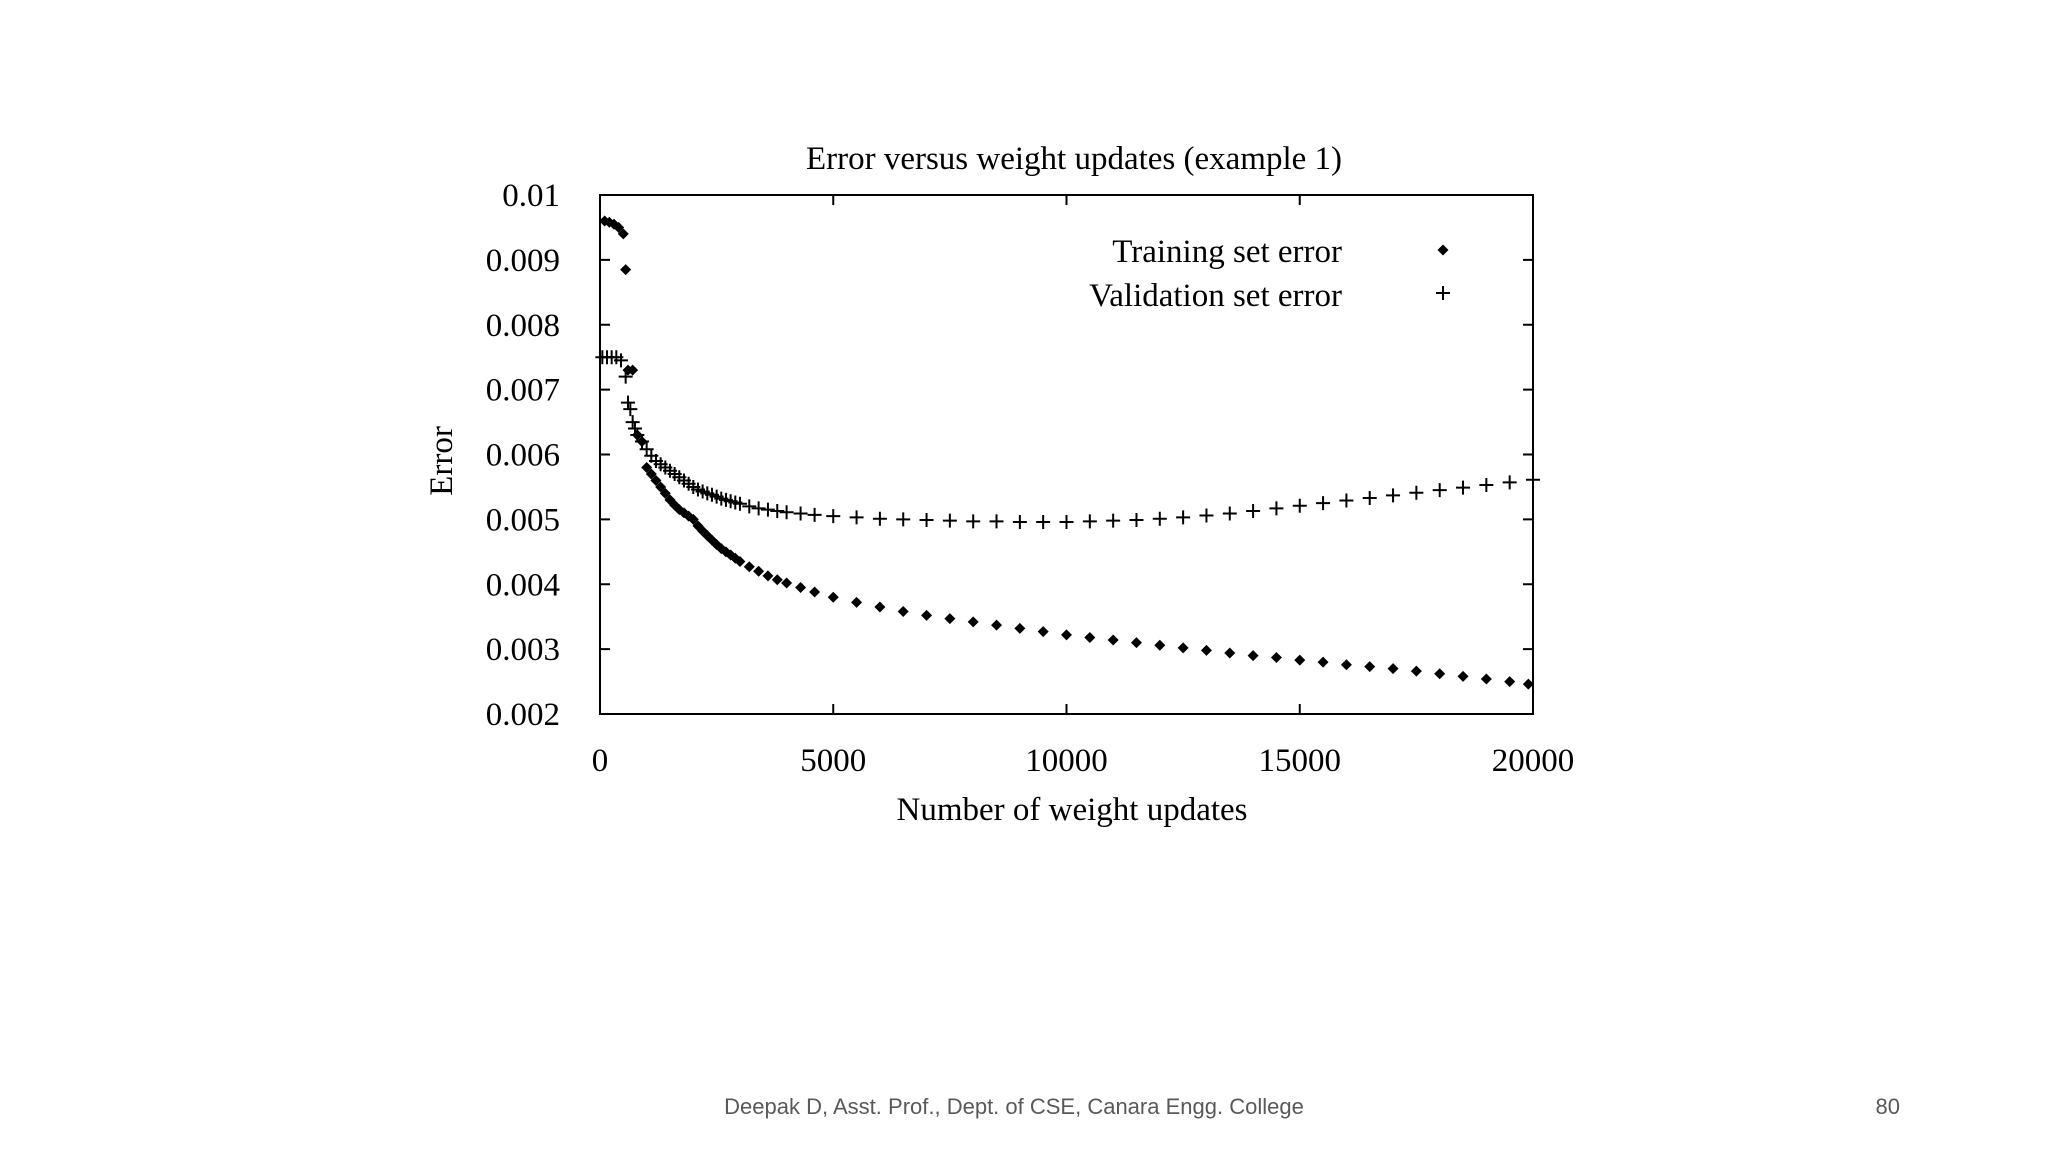 The height and width of the screenshot is (1152, 2048). What do you see at coordinates (600, 761) in the screenshot?
I see `x-tick-label: 0` at bounding box center [600, 761].